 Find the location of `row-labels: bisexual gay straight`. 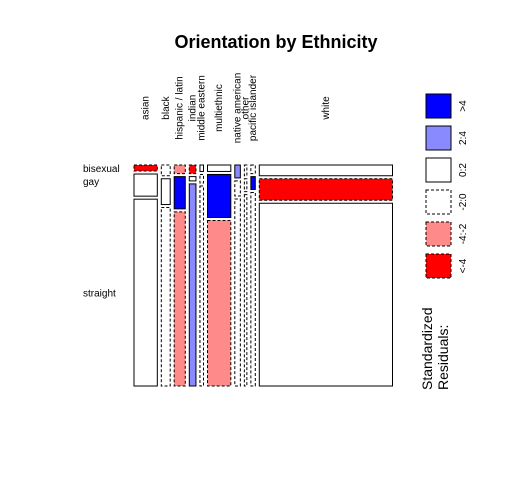

row-labels: bisexual gay straight is located at coordinates (101, 232).